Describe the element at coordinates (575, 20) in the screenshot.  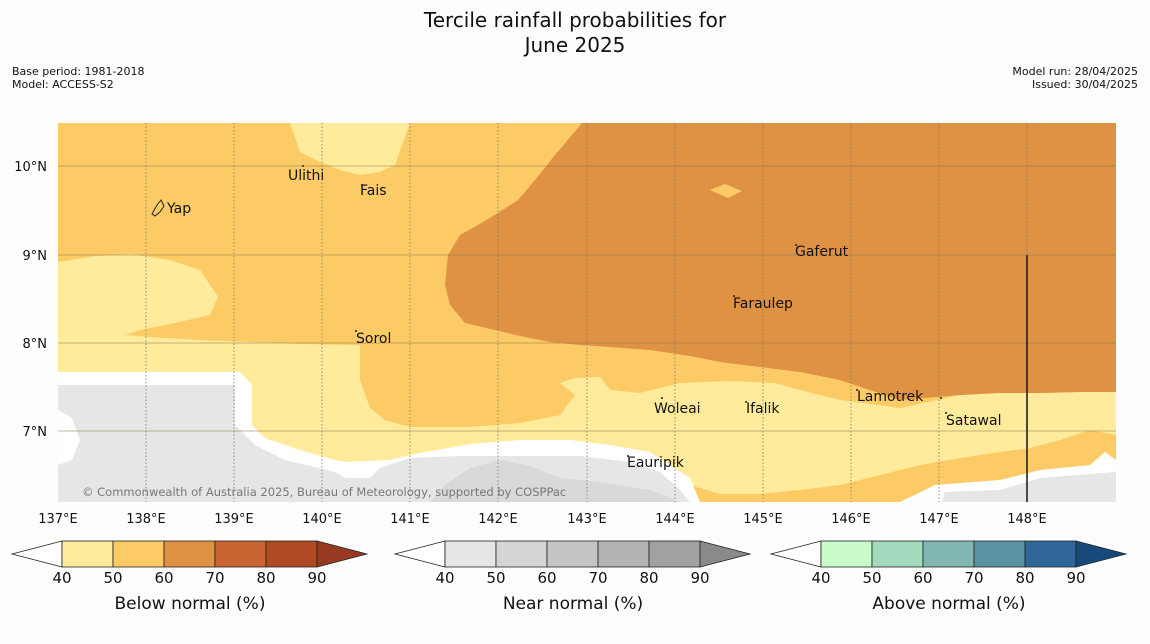
I see `title-line-1: Tercile rainfall probabilities for` at that location.